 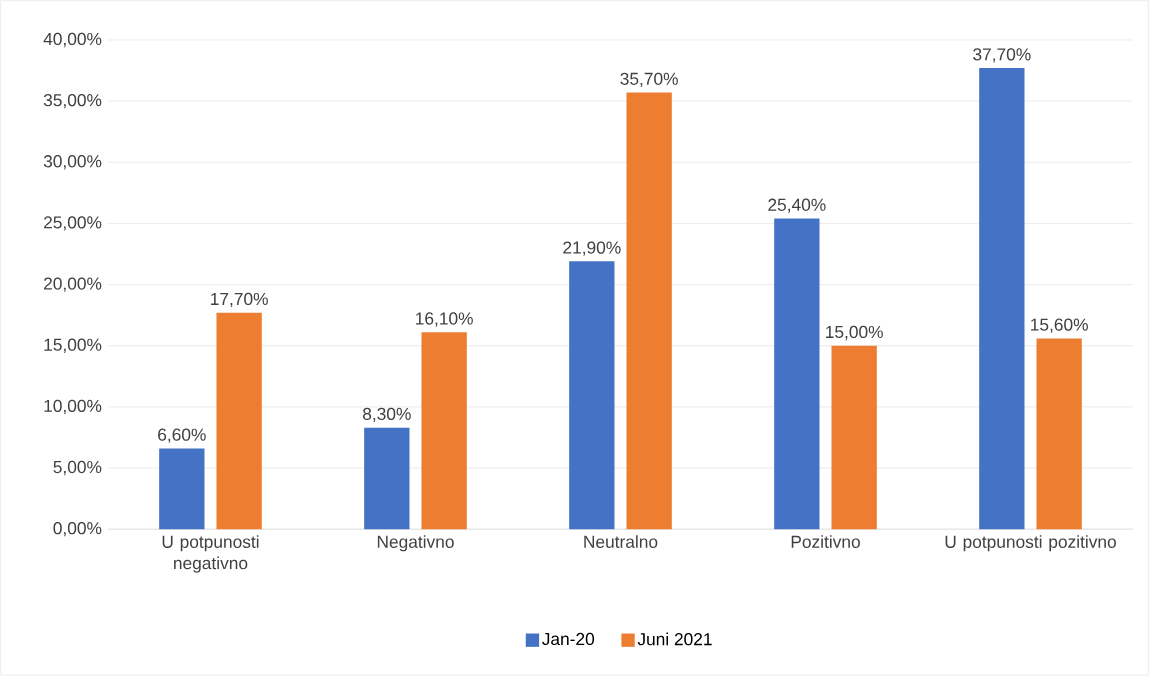 What do you see at coordinates (1030, 543) in the screenshot?
I see `x-tick-label: U potpunosti pozitivno` at bounding box center [1030, 543].